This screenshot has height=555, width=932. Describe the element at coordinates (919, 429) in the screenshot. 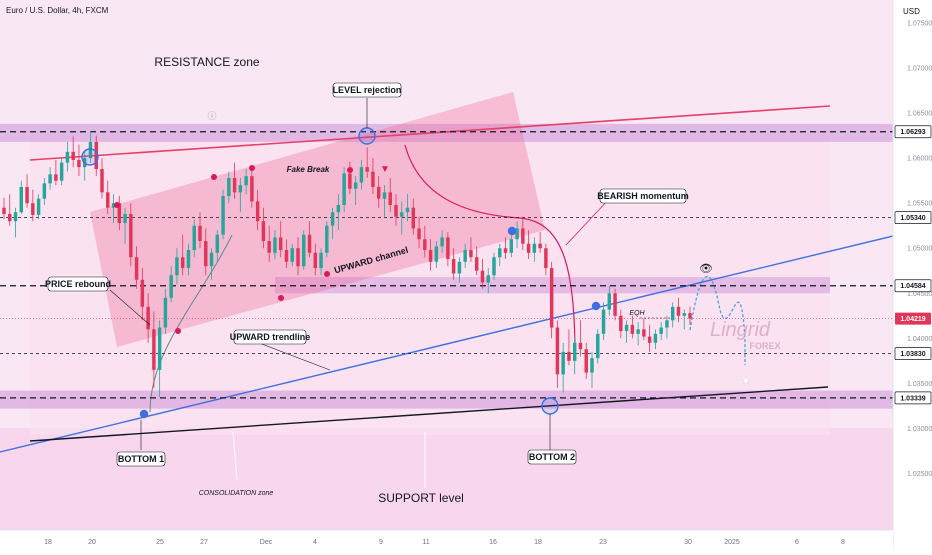

I see `y-tick-label: 1.03000` at that location.